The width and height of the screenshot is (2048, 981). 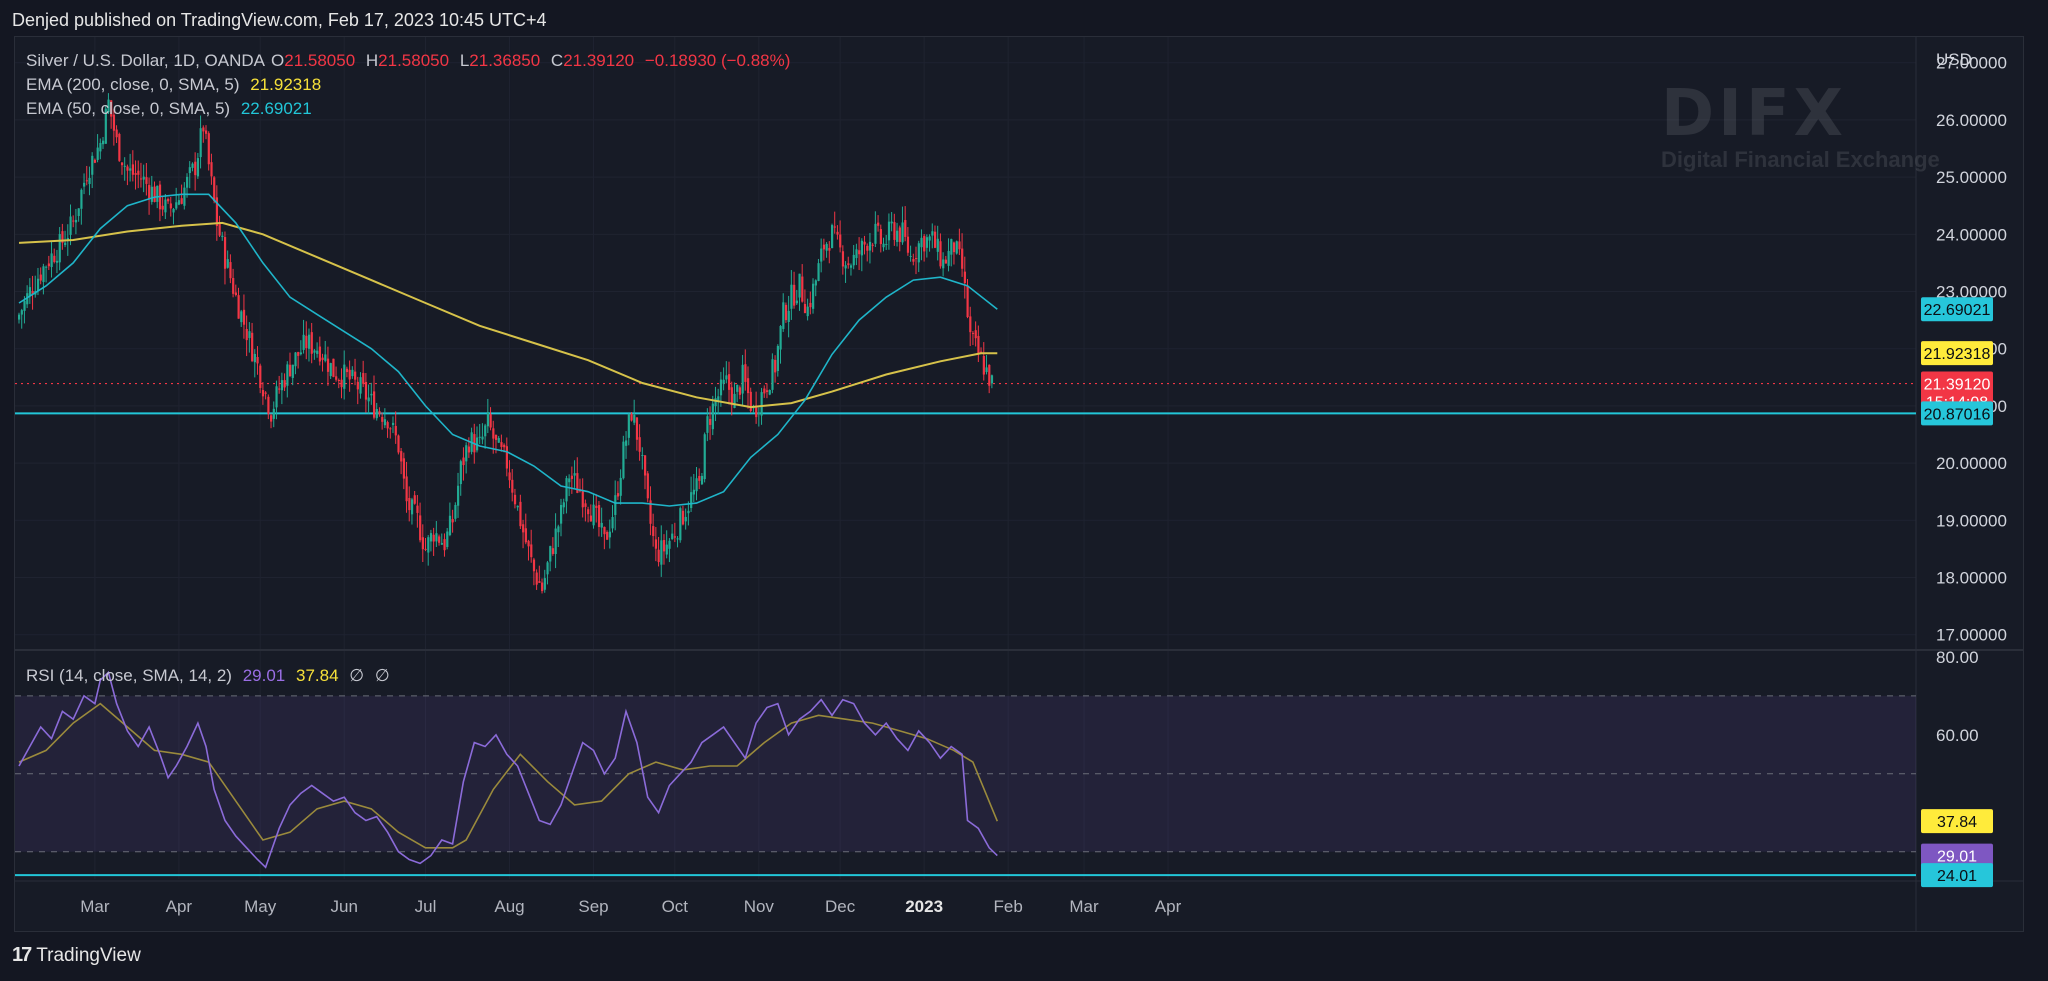 What do you see at coordinates (357, 675) in the screenshot?
I see `rsi-na-1: ∅` at bounding box center [357, 675].